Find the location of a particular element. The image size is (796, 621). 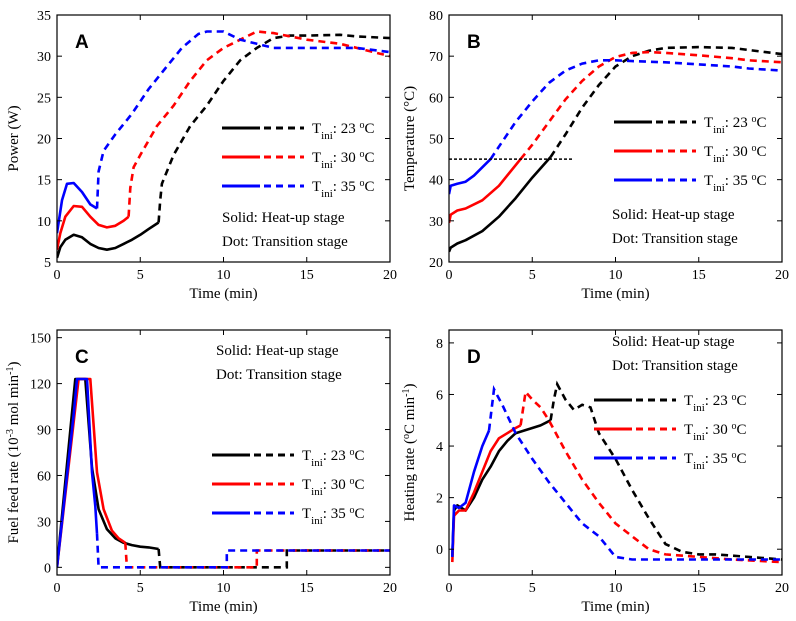

y-tick-label: 2 is located at coordinates (439, 499).